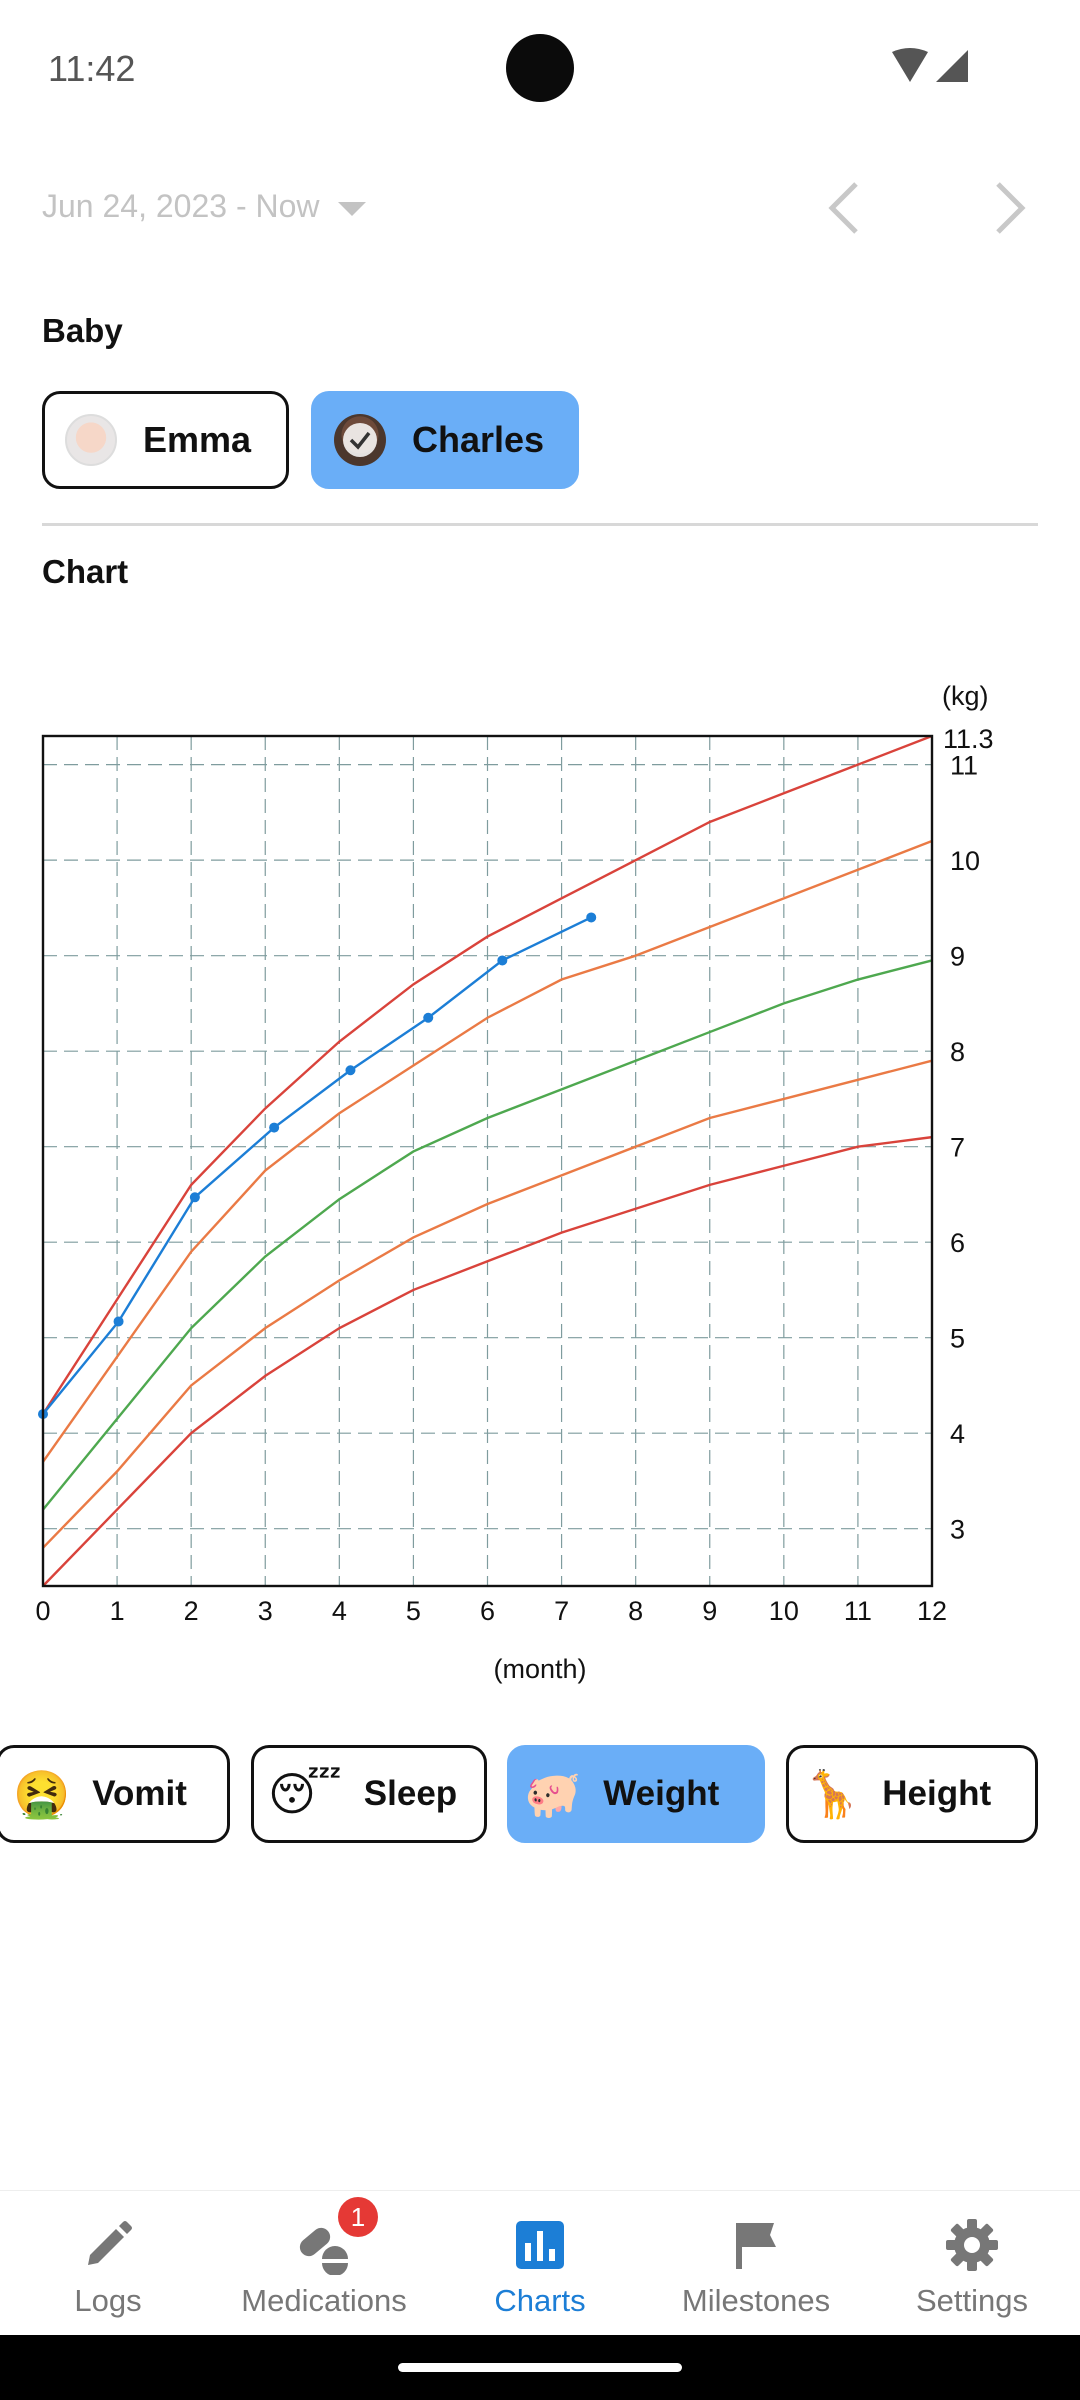 This screenshot has width=1080, height=2400. What do you see at coordinates (410, 1793) in the screenshot?
I see `metric-label: Sleep` at bounding box center [410, 1793].